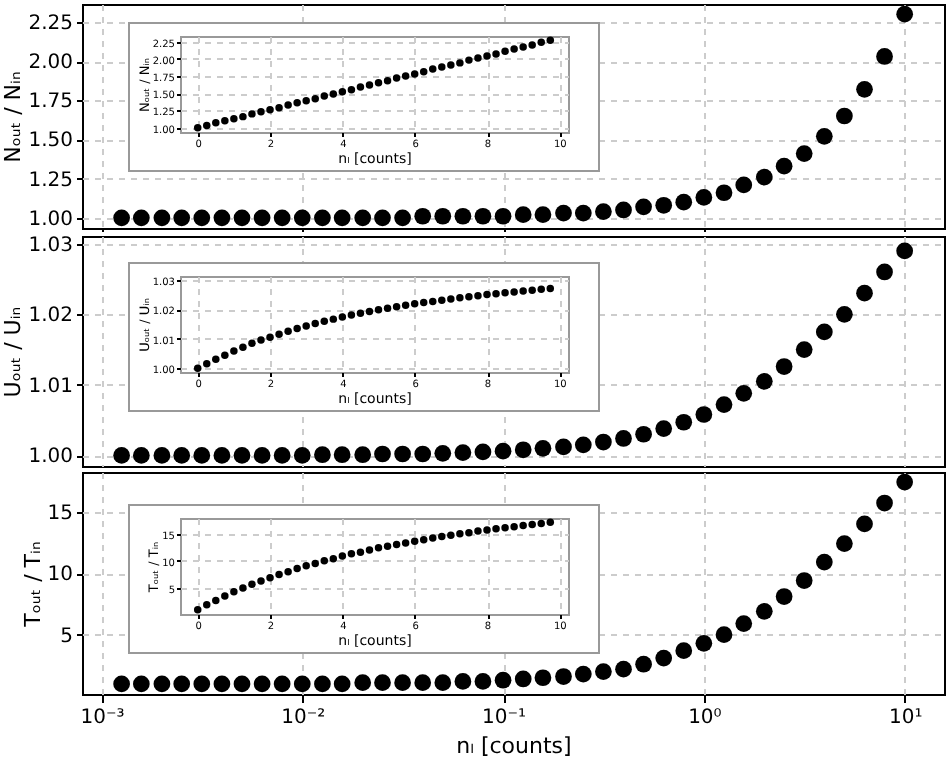  What do you see at coordinates (50, 24) in the screenshot?
I see `y-tick-label: 2.25` at bounding box center [50, 24].